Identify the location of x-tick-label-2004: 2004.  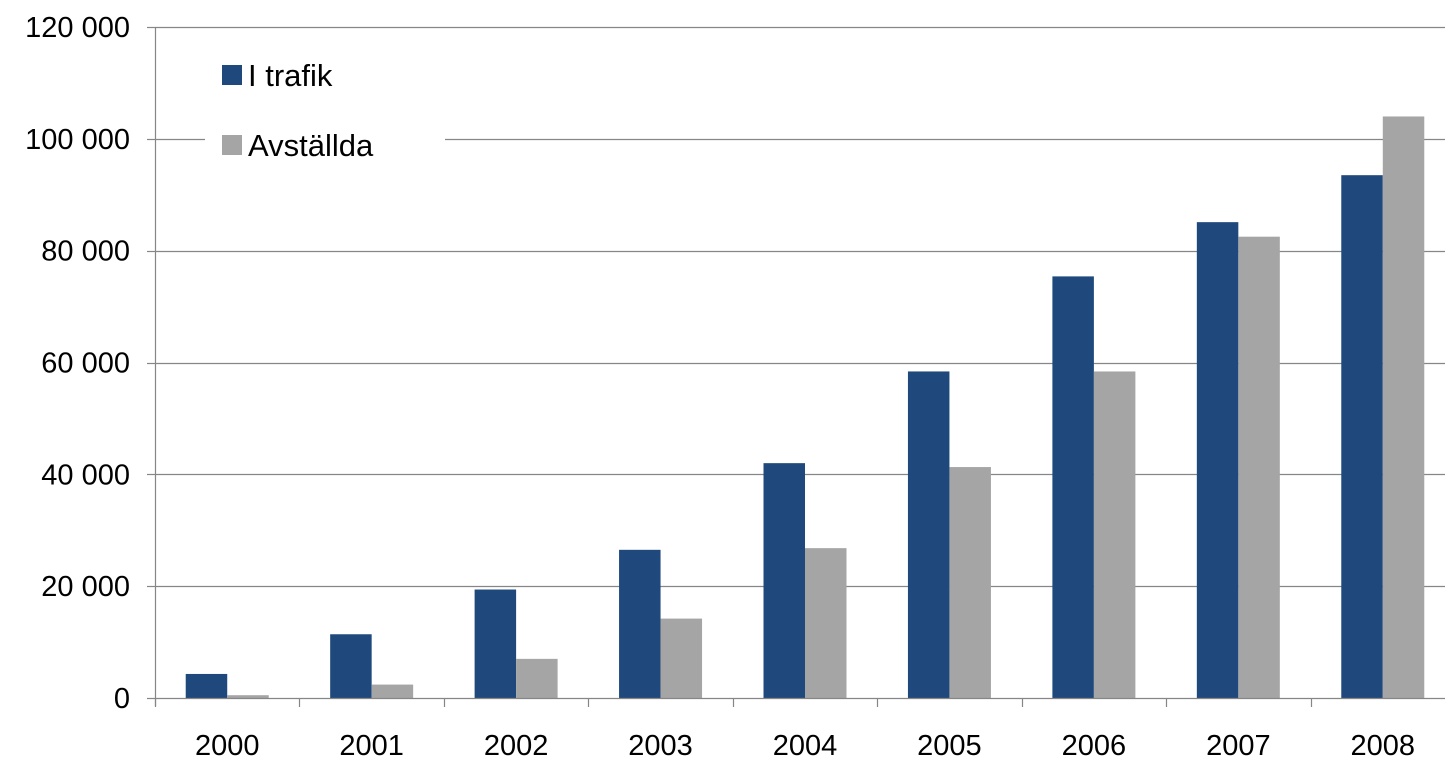
(805, 745).